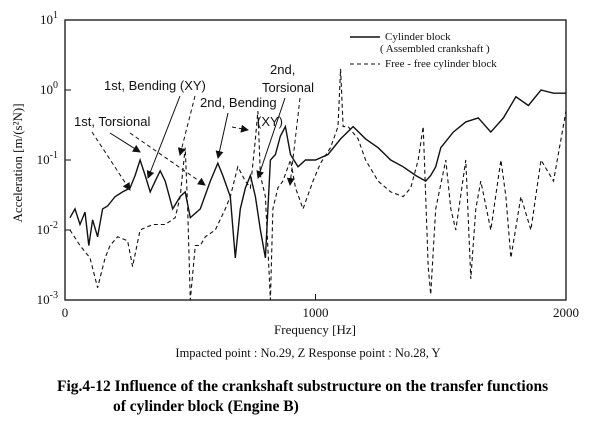 This screenshot has width=616, height=429. I want to click on annotation-label: (XY), so click(270, 121).